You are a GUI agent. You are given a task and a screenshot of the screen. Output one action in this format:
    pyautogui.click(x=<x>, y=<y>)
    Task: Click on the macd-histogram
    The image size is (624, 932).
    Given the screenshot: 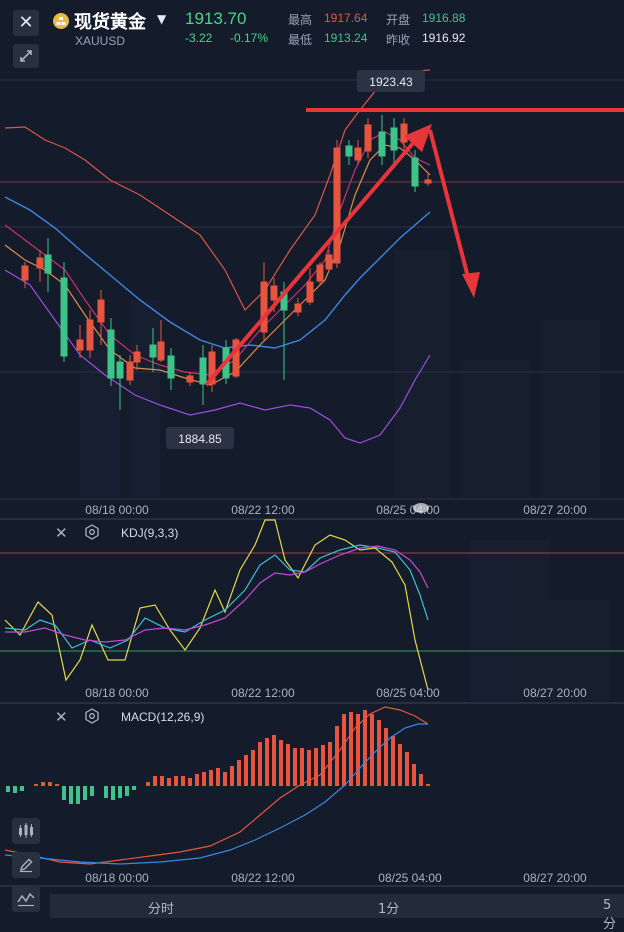 What is the action you would take?
    pyautogui.click(x=218, y=757)
    